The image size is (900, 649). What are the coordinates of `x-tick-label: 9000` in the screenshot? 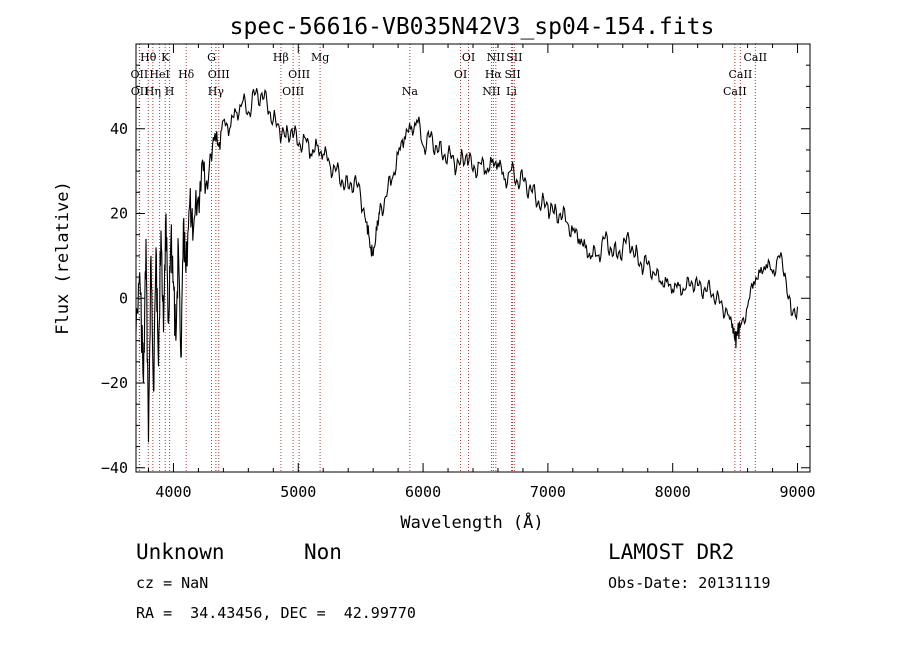 It's located at (797, 492).